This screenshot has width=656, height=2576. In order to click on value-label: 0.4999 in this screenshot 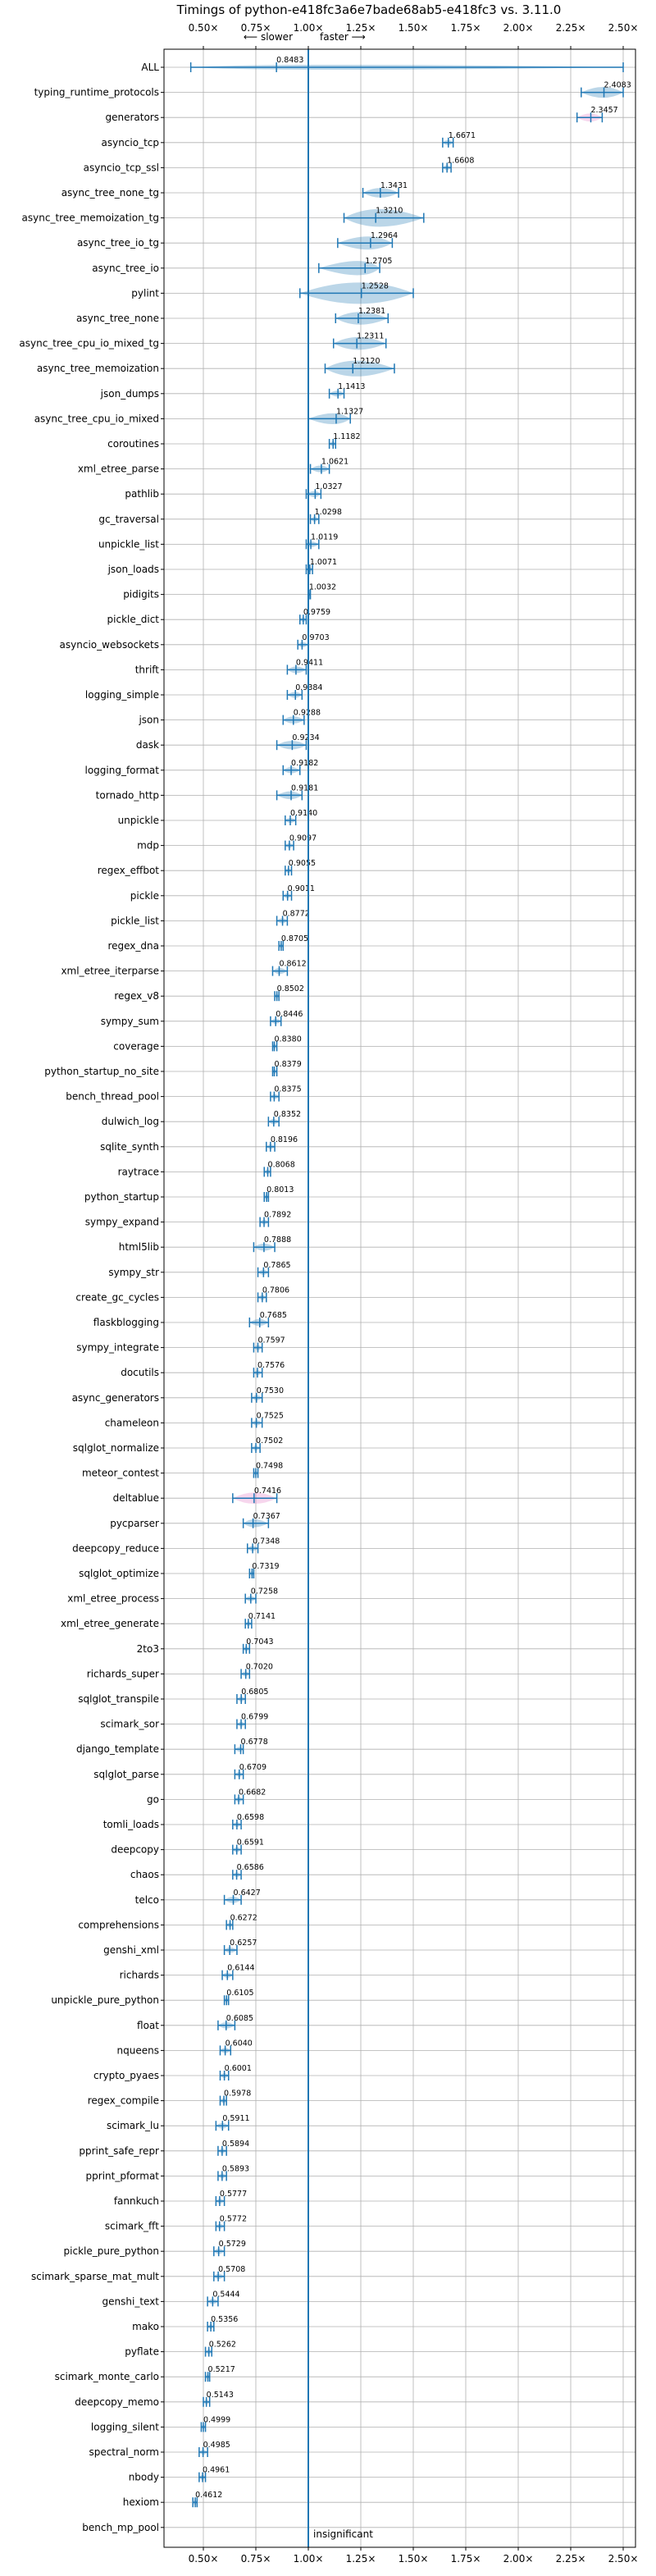, I will do `click(216, 2420)`.